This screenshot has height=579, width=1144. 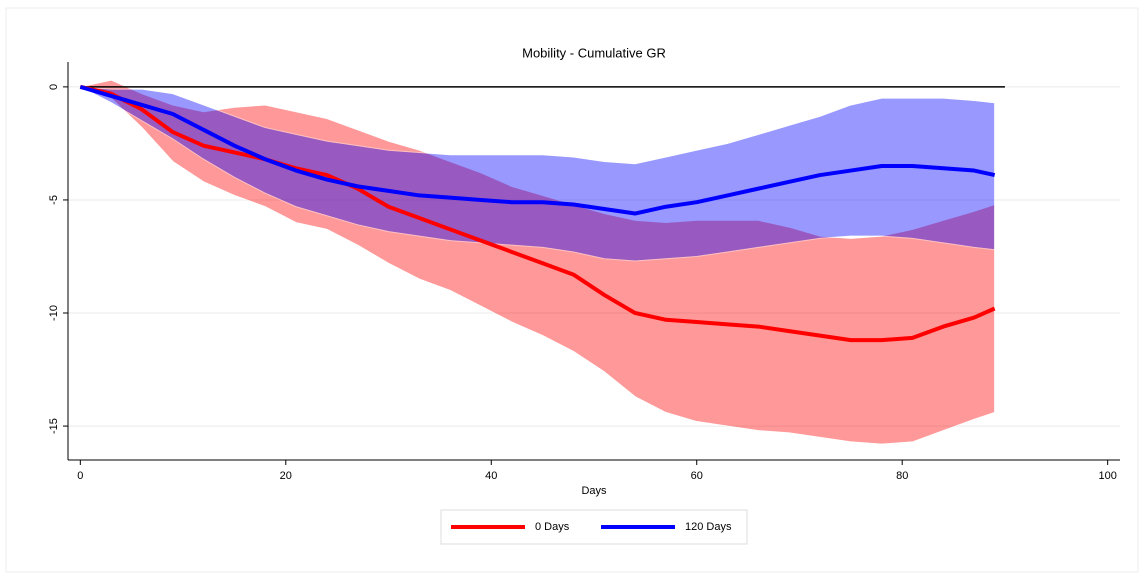 What do you see at coordinates (552, 527) in the screenshot?
I see `legend-label: 0 Days` at bounding box center [552, 527].